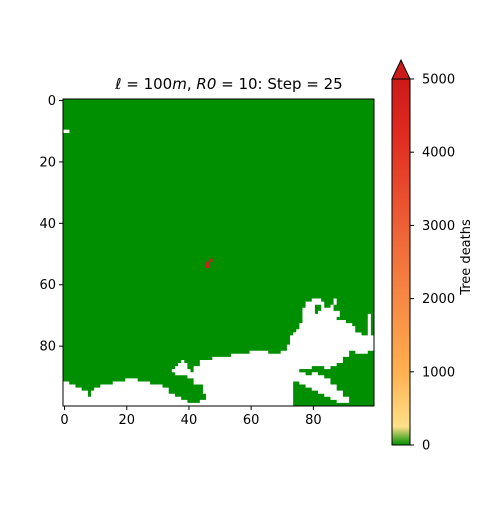 The height and width of the screenshot is (505, 500). Describe the element at coordinates (432, 263) in the screenshot. I see `colorbar-ticks: 0 1000 2000 3000 4000 5000` at that location.